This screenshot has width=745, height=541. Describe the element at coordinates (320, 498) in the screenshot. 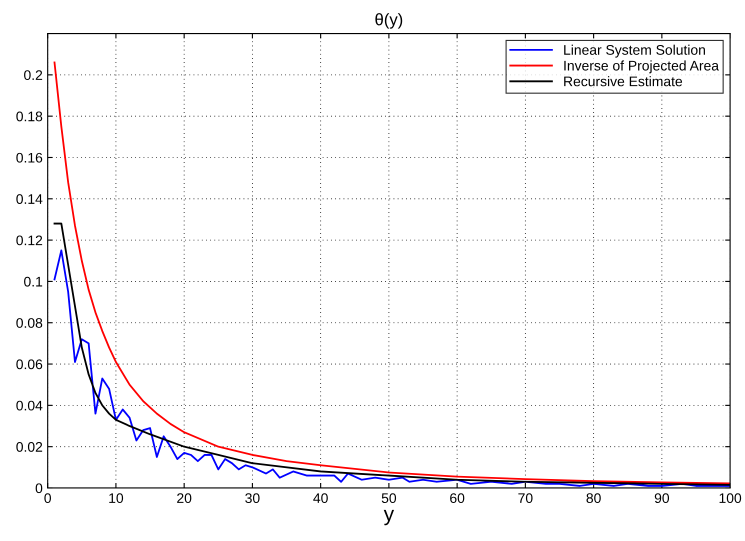

I see `x-tick-label: 40` at that location.